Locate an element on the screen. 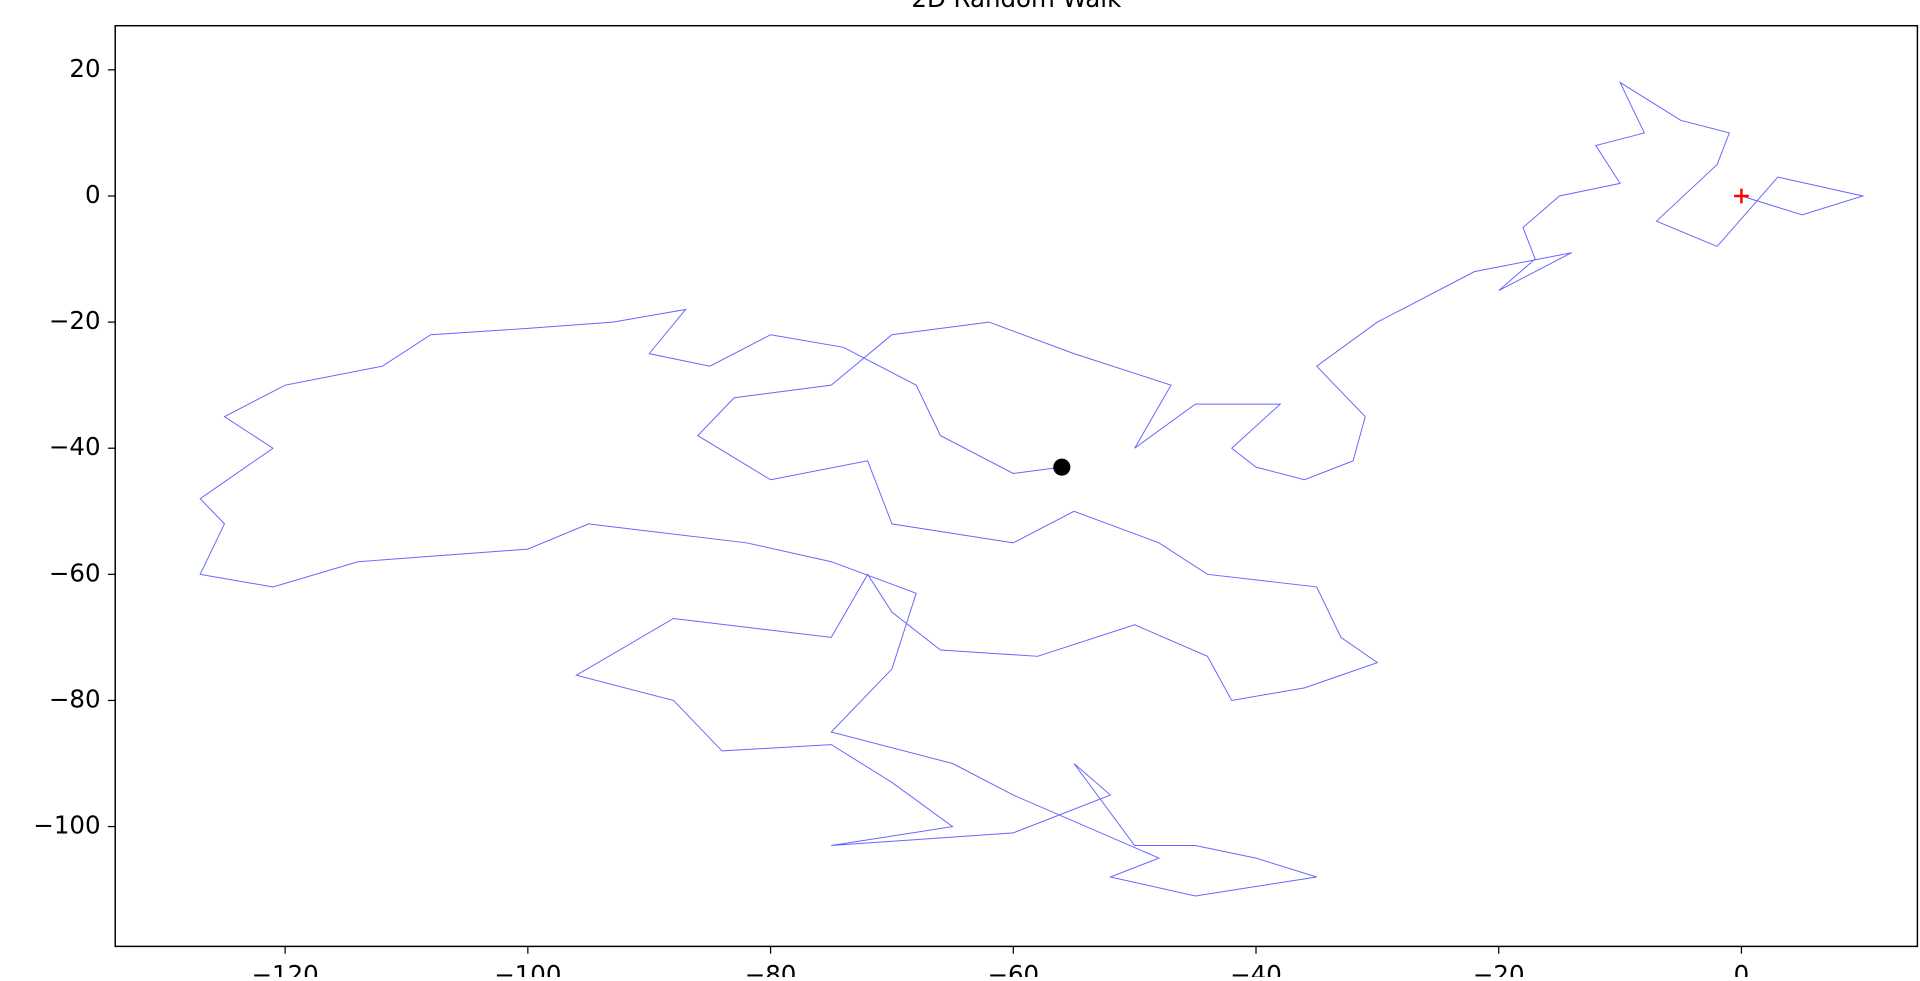  y-tick-label: −20 is located at coordinates (75, 320).